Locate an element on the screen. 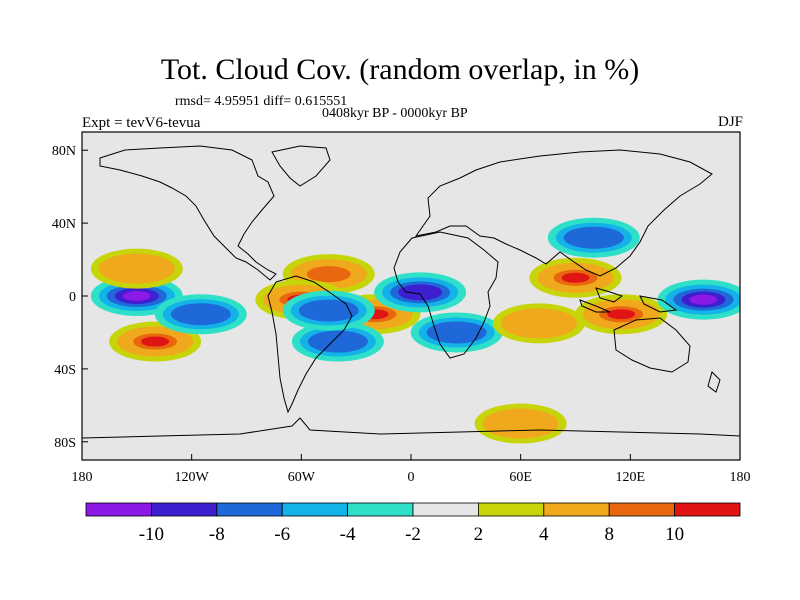 Image resolution: width=800 pixels, height=600 pixels. colorbar: -10 -8 -6 -4 -2 2 4 8 10 is located at coordinates (413, 523).